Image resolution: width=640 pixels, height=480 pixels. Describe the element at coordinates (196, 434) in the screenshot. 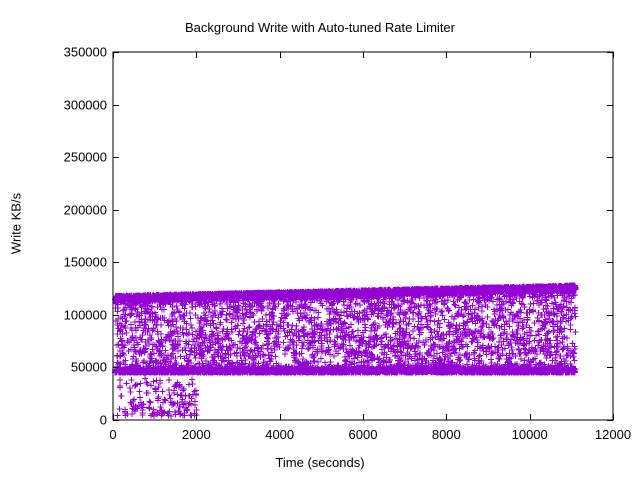

I see `x-tick-label: 2000` at that location.